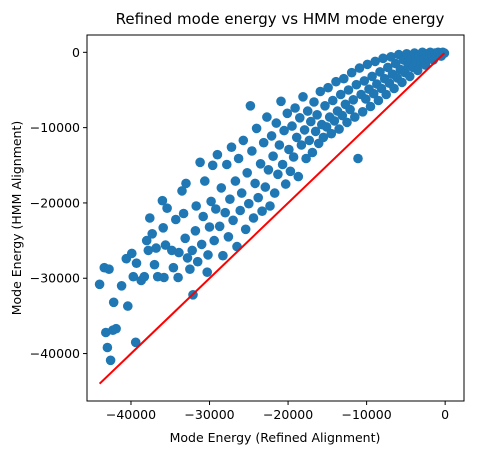 The image size is (477, 459). I want to click on x-axis-label: Mode Energy (Refined Alignment), so click(275, 437).